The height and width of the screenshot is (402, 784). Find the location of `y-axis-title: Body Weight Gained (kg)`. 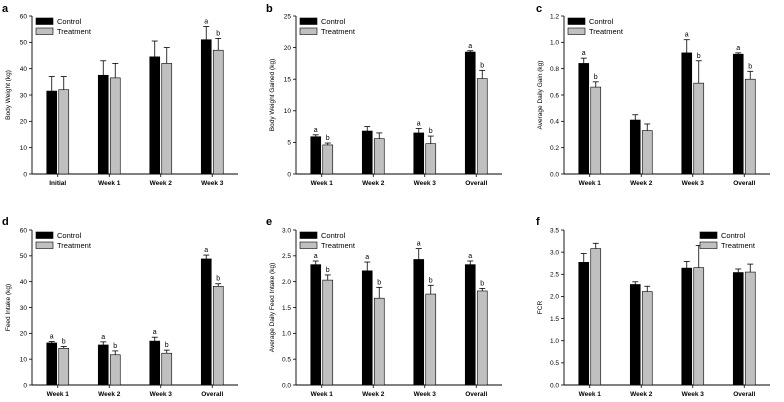

y-axis-title: Body Weight Gained (kg) is located at coordinates (272, 95).